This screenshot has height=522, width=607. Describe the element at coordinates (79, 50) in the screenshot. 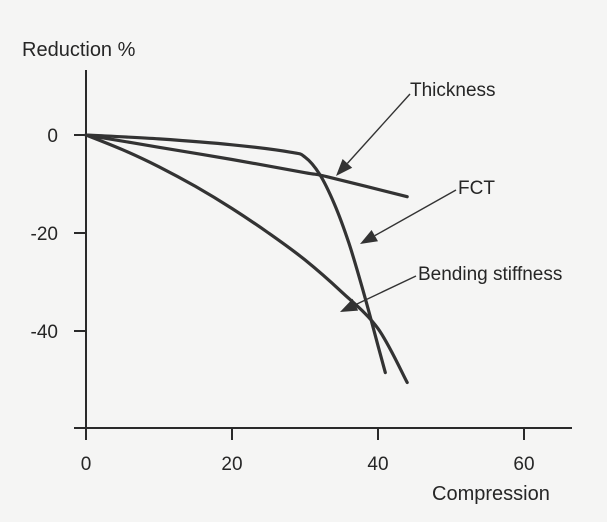

I see `y-axis-title: Reduction %` at that location.